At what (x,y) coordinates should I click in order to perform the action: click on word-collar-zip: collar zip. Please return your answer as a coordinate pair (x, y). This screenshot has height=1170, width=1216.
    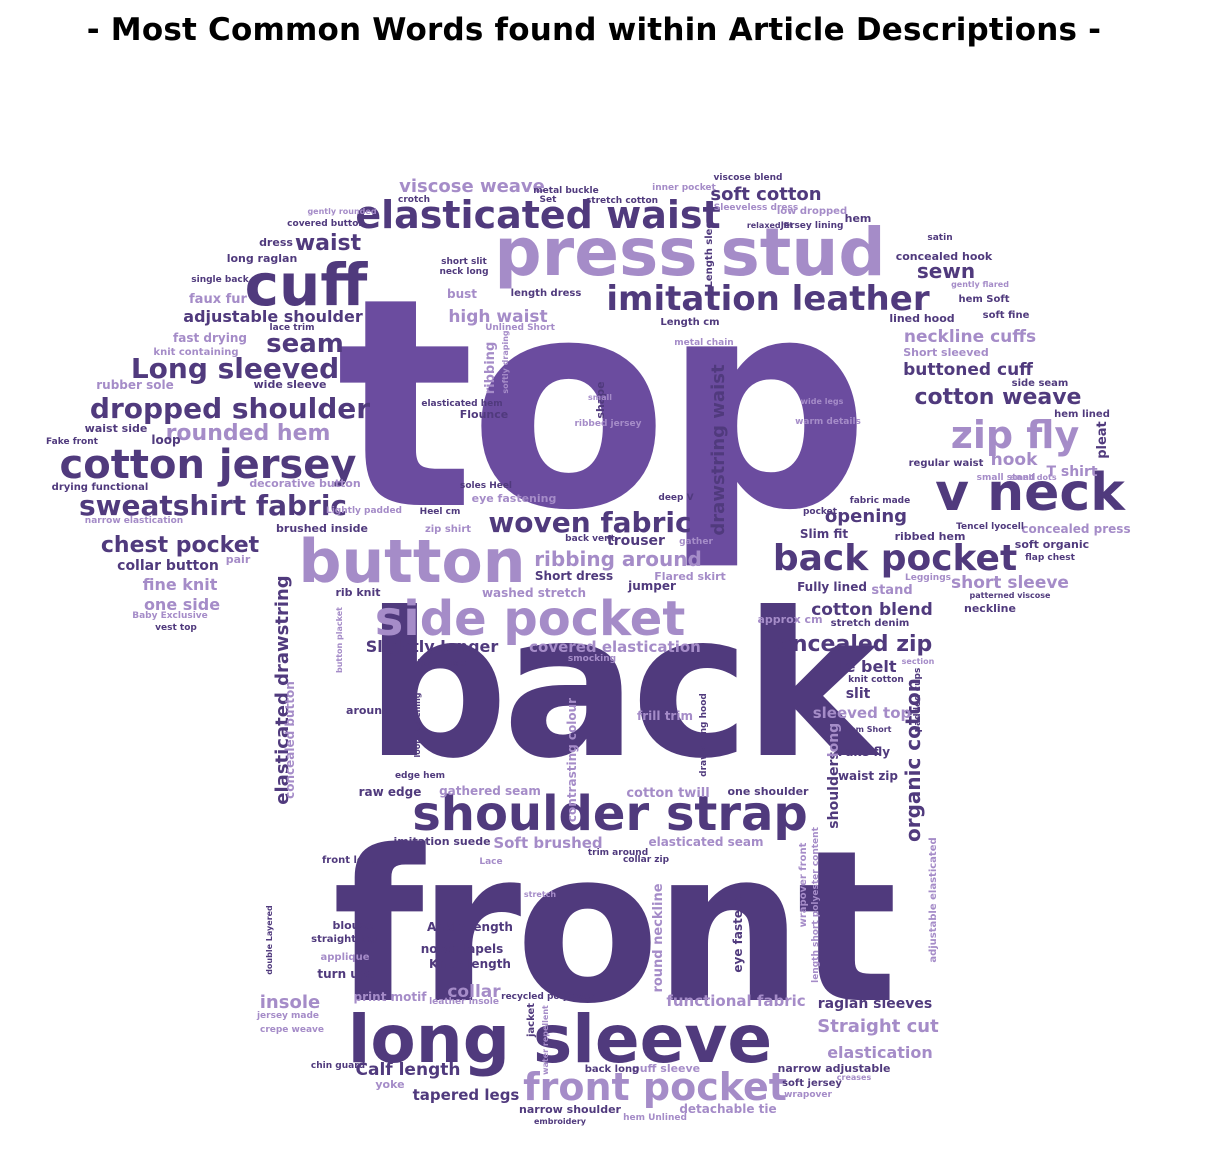
    Looking at the image, I should click on (646, 860).